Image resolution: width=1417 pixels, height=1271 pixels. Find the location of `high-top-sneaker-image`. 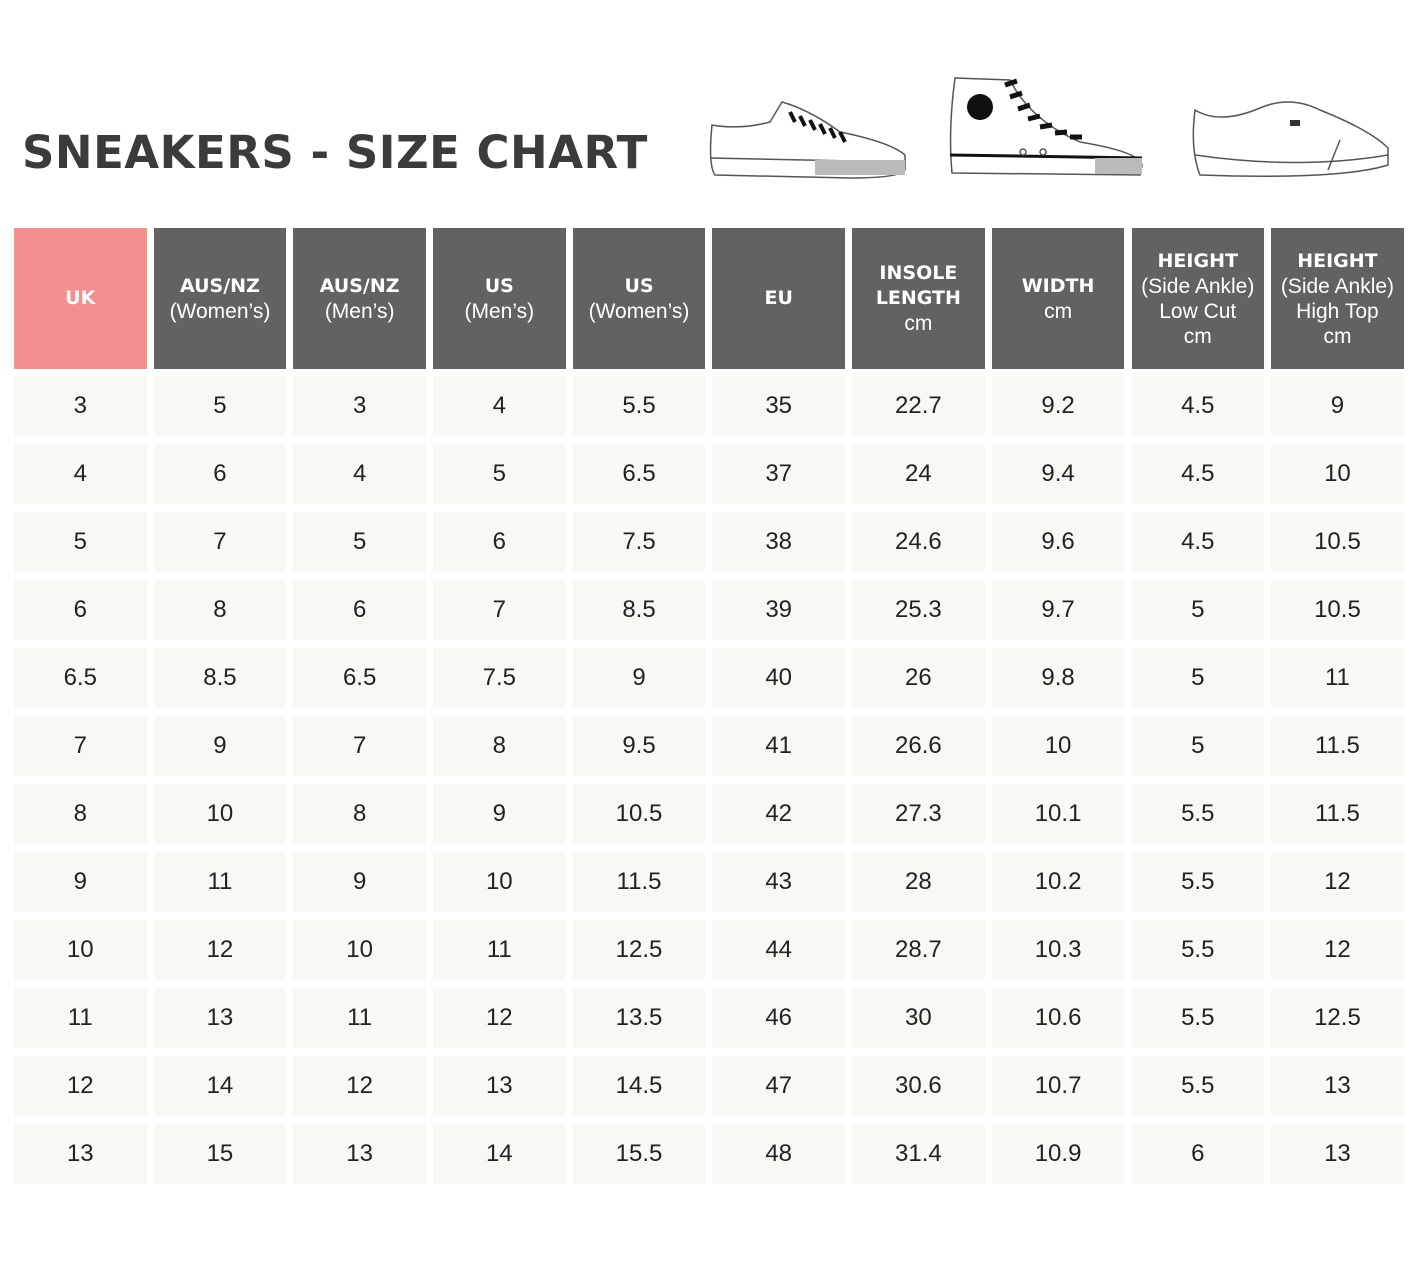

high-top-sneaker-image is located at coordinates (1046, 126).